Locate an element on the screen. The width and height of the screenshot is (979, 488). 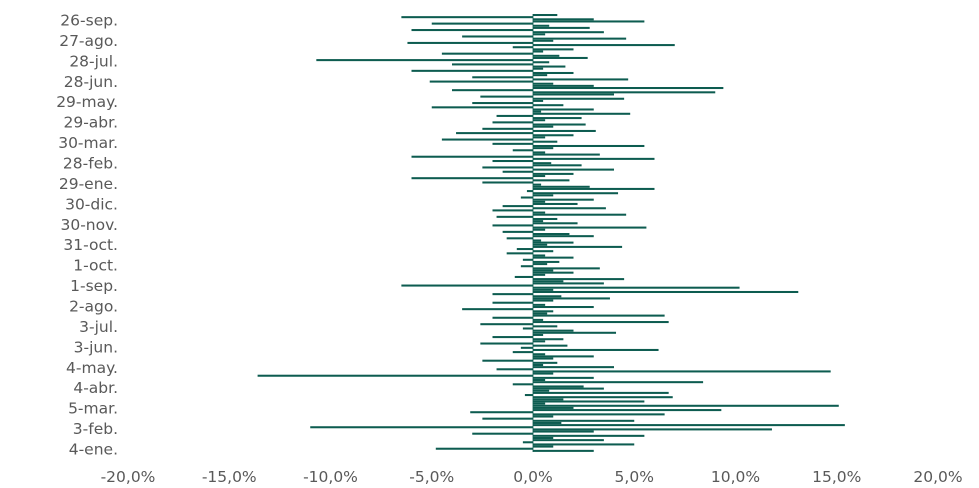
y-tick-label: 27-ago. is located at coordinates (88, 41).